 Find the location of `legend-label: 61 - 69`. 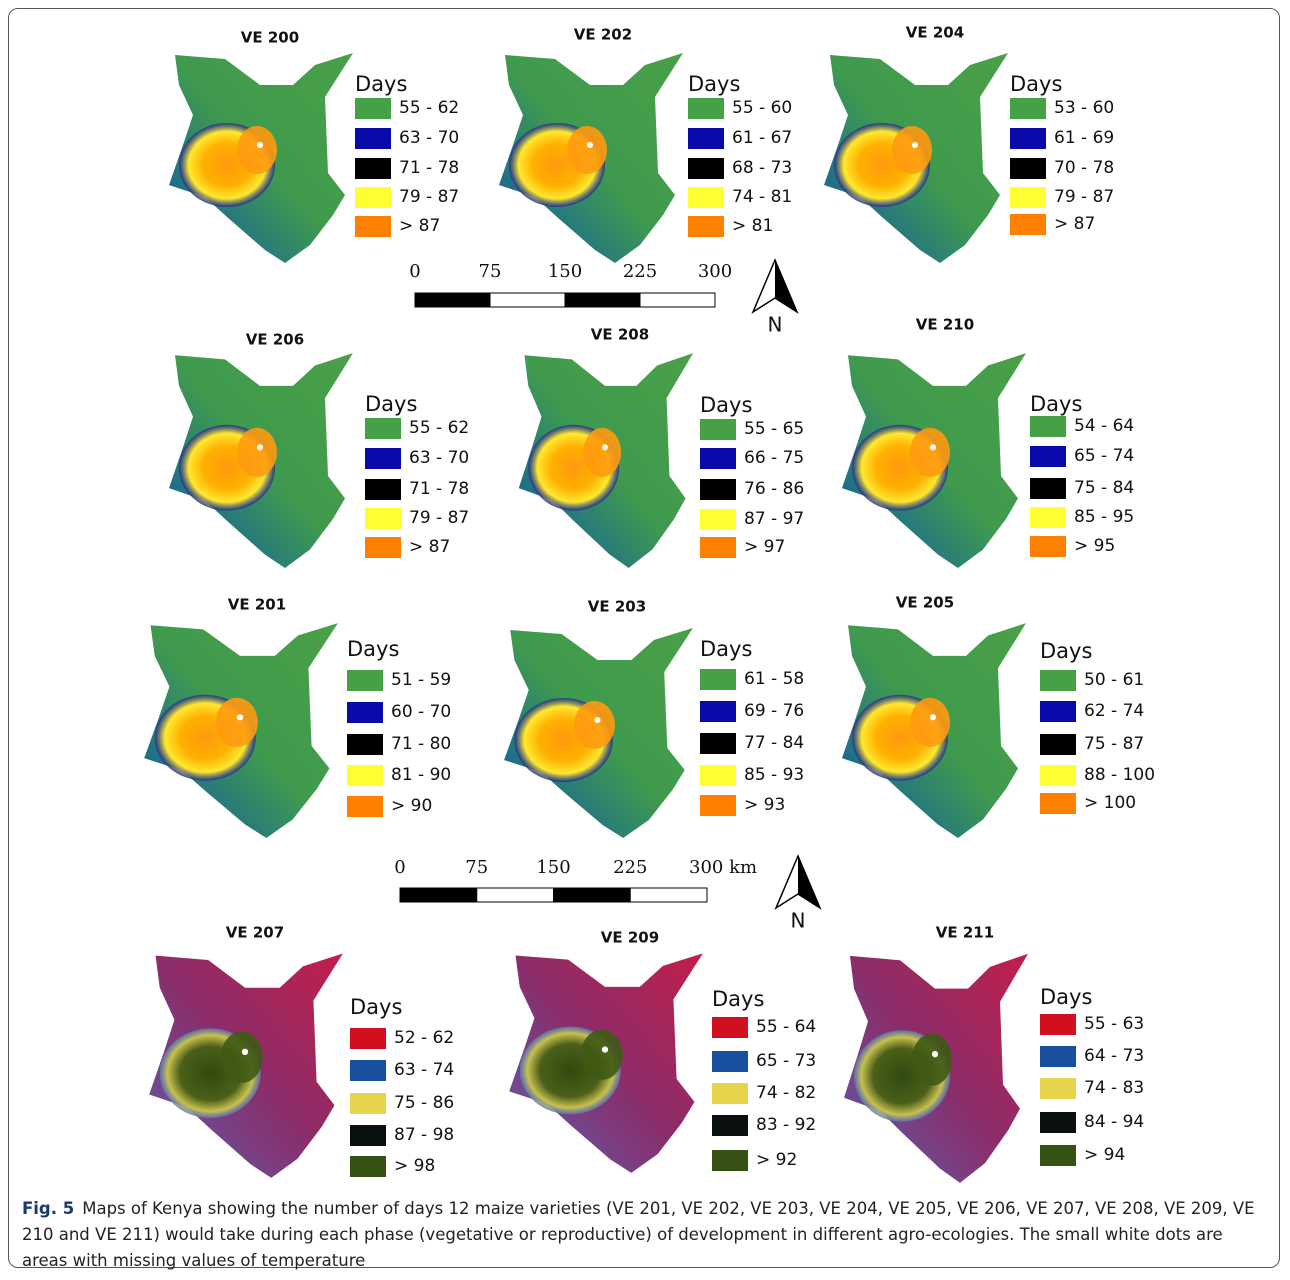

legend-label: 61 - 69 is located at coordinates (1084, 138).